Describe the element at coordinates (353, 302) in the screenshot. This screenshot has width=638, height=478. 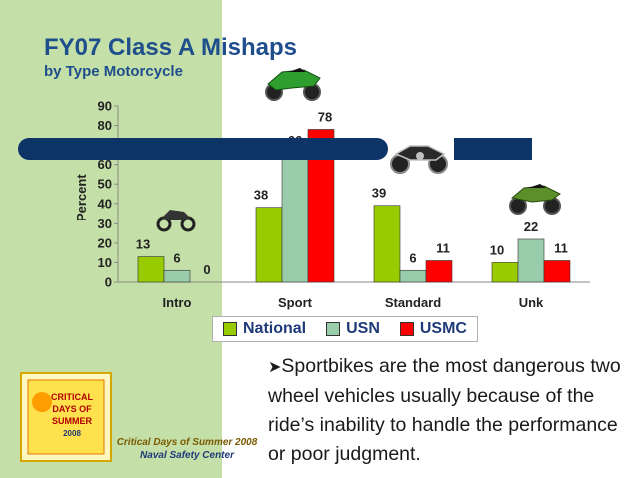
I see `category-labels: Intro Sport Standard Unk` at that location.